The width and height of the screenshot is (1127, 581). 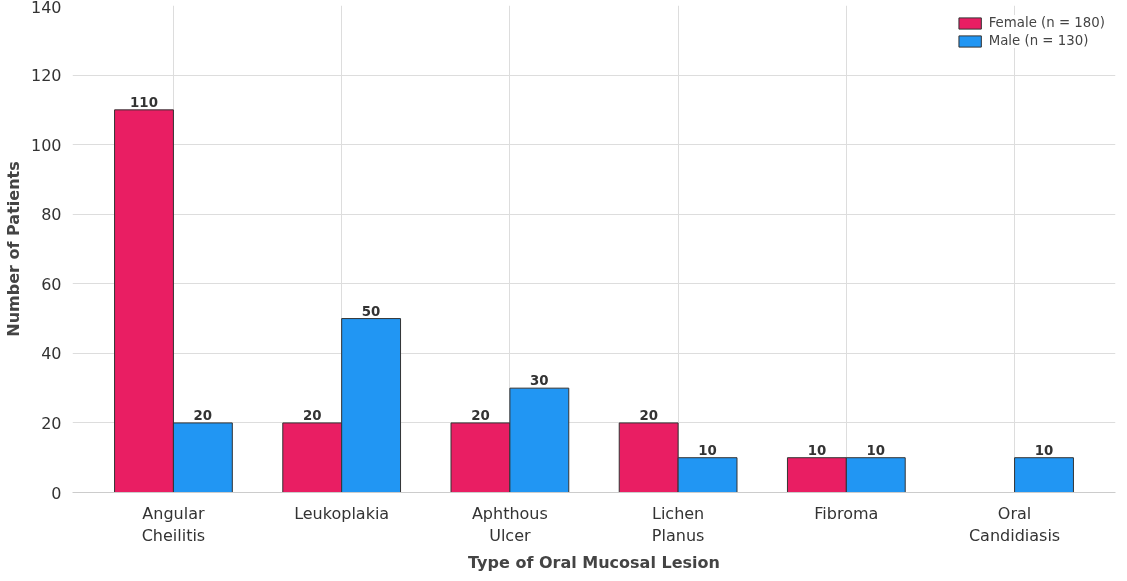 What do you see at coordinates (173, 524) in the screenshot?
I see `x-tick-label: Angular Cheilitis` at bounding box center [173, 524].